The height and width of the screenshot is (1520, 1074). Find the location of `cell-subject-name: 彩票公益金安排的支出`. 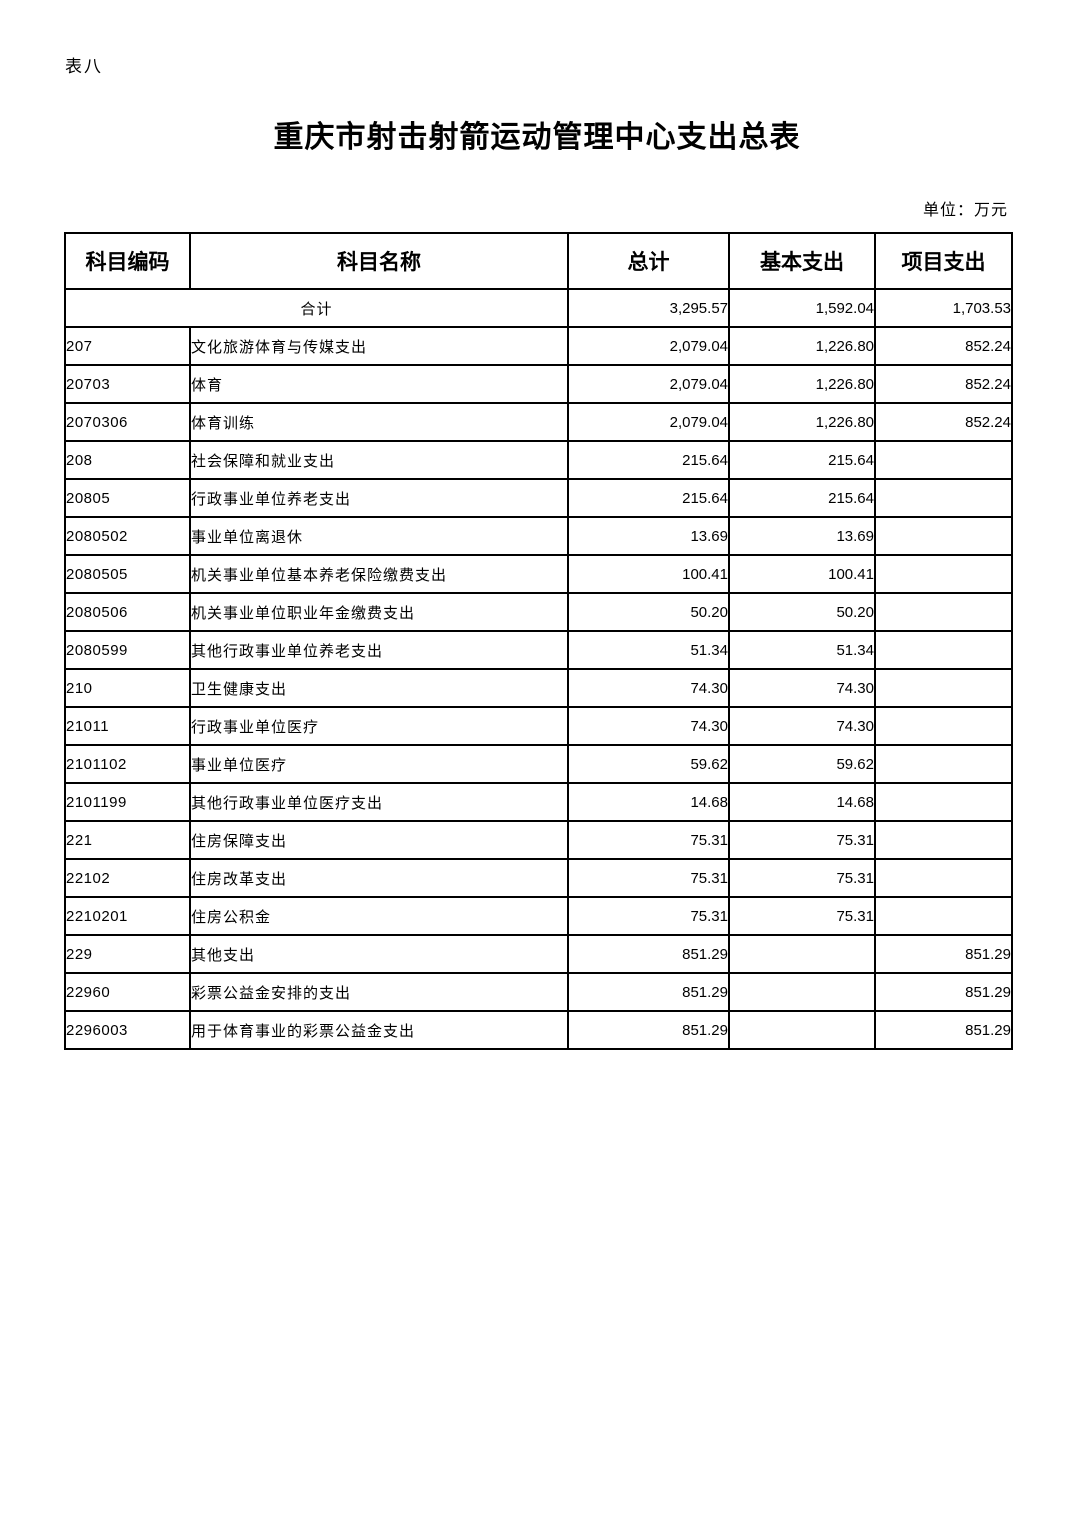

cell-subject-name: 彩票公益金安排的支出 is located at coordinates (379, 992).